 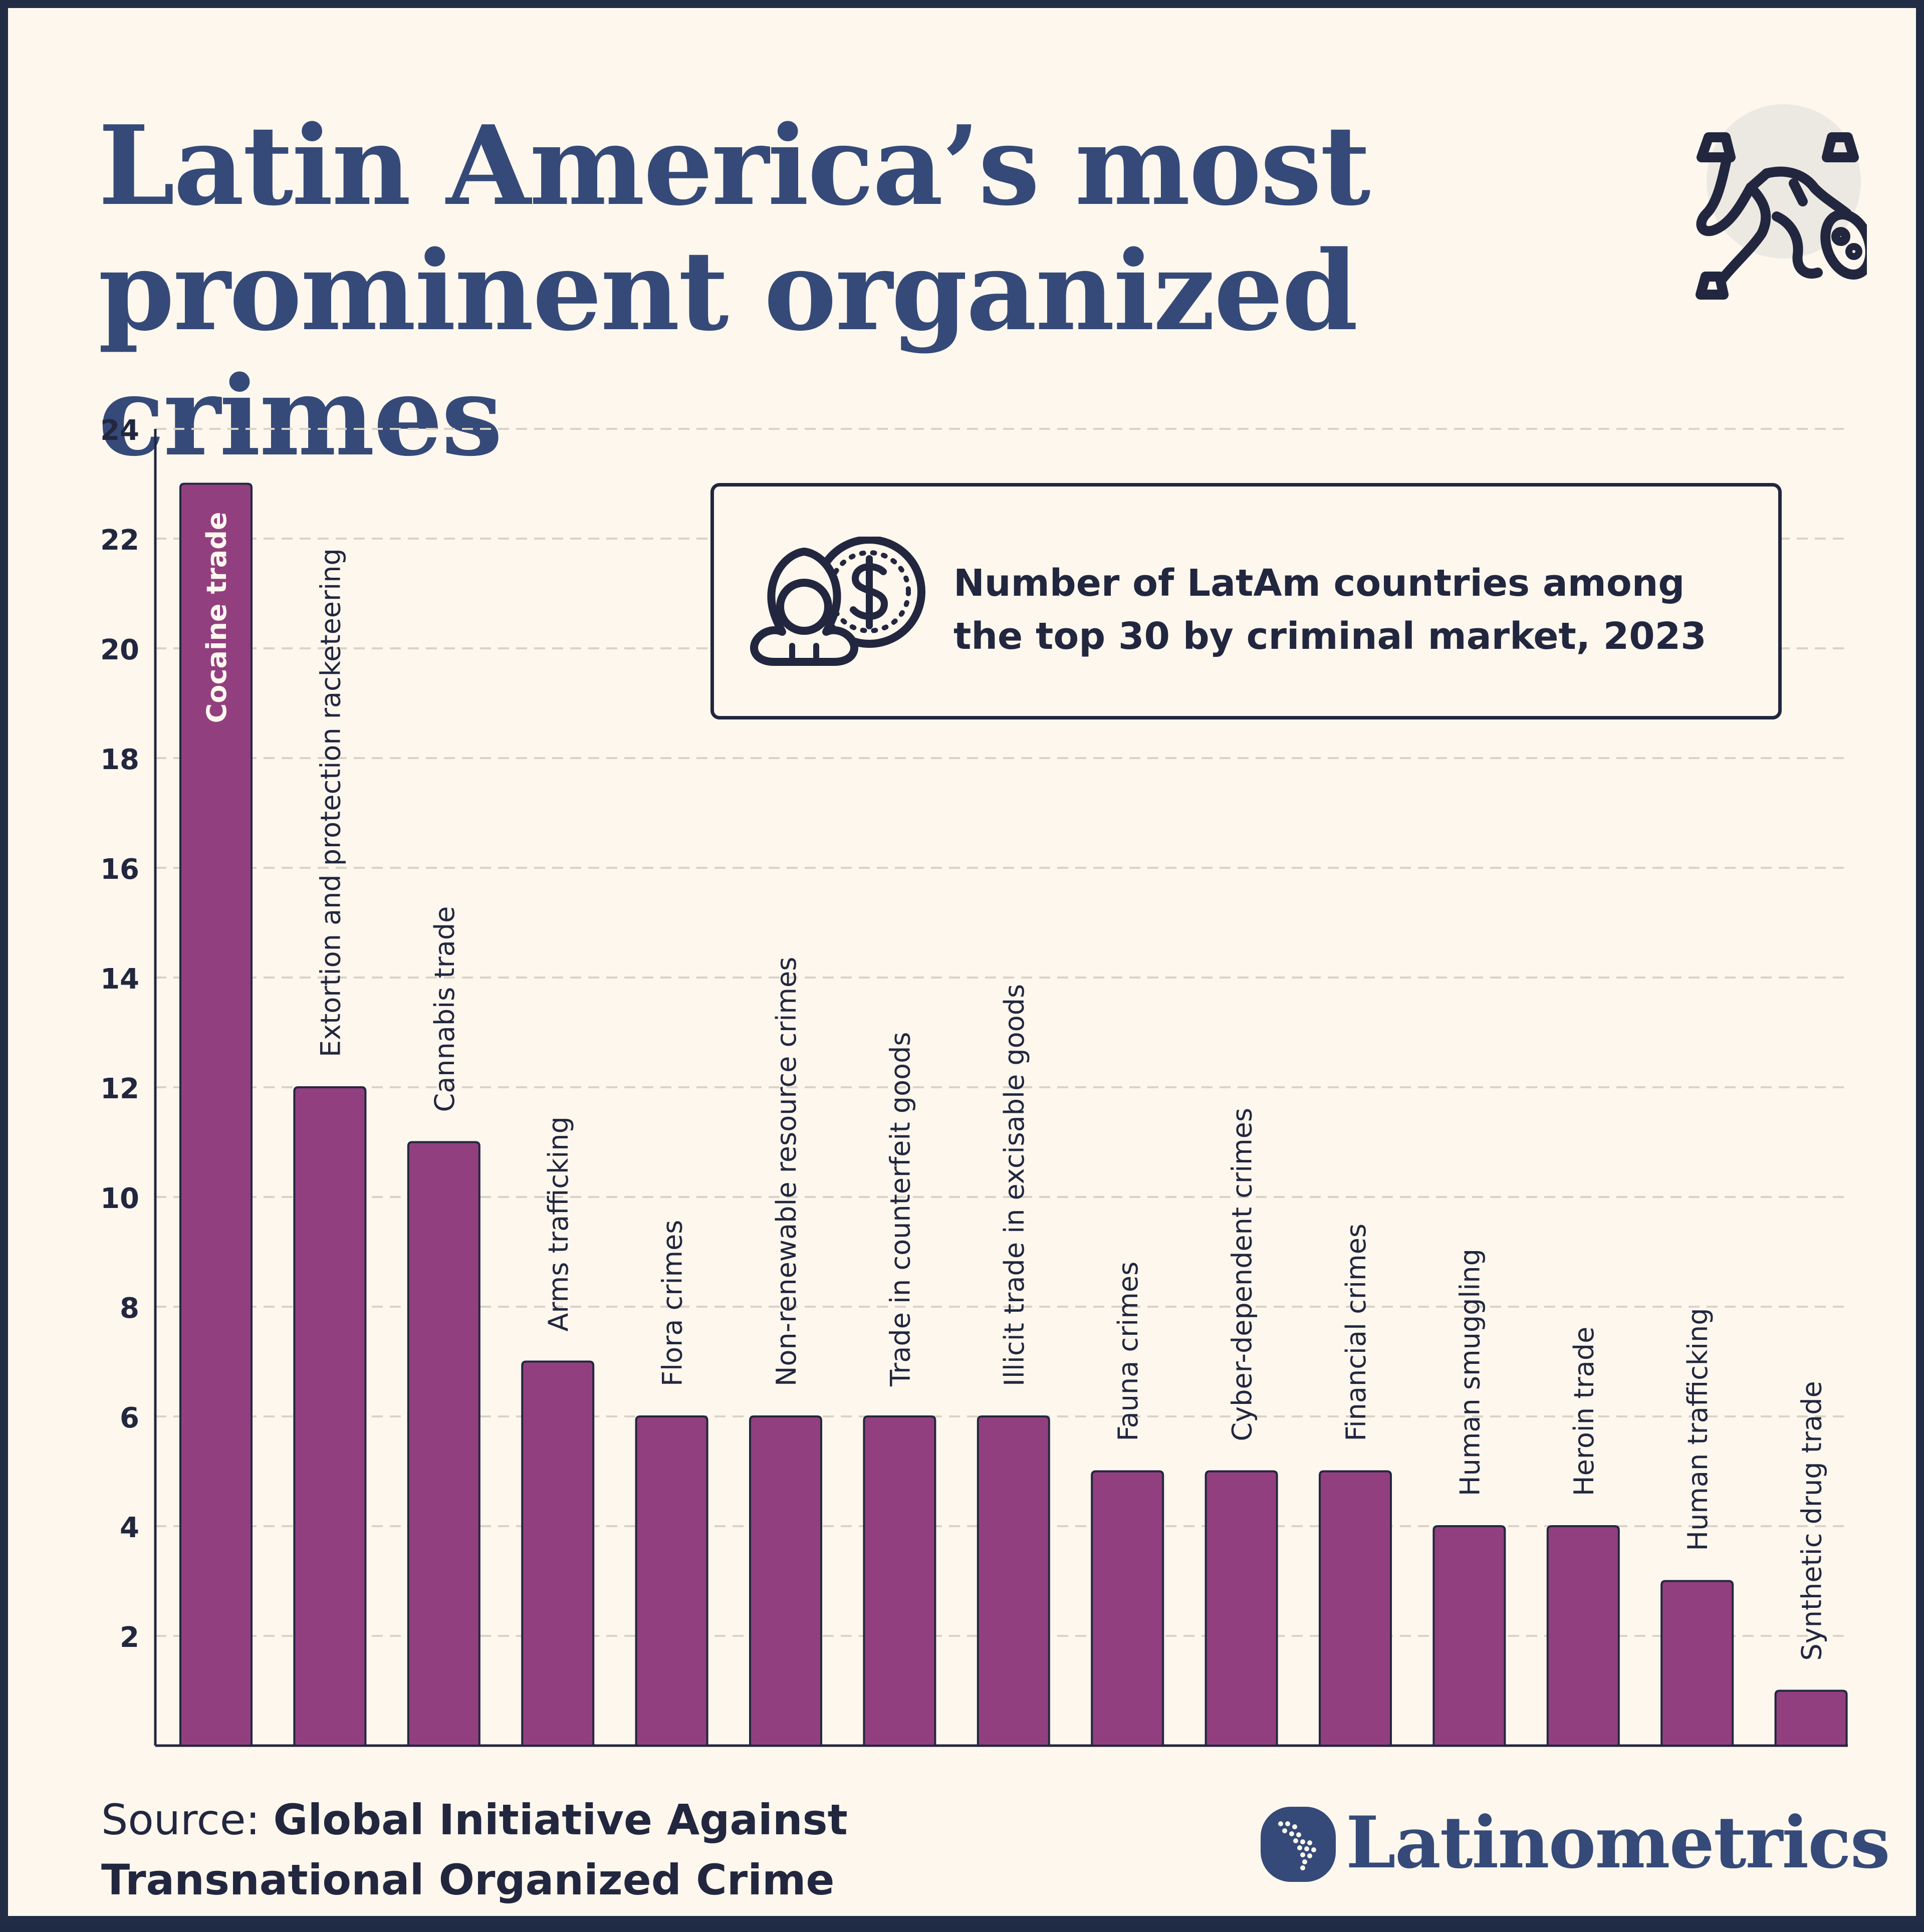 I want to click on y-tick-label: 6, so click(x=129, y=1418).